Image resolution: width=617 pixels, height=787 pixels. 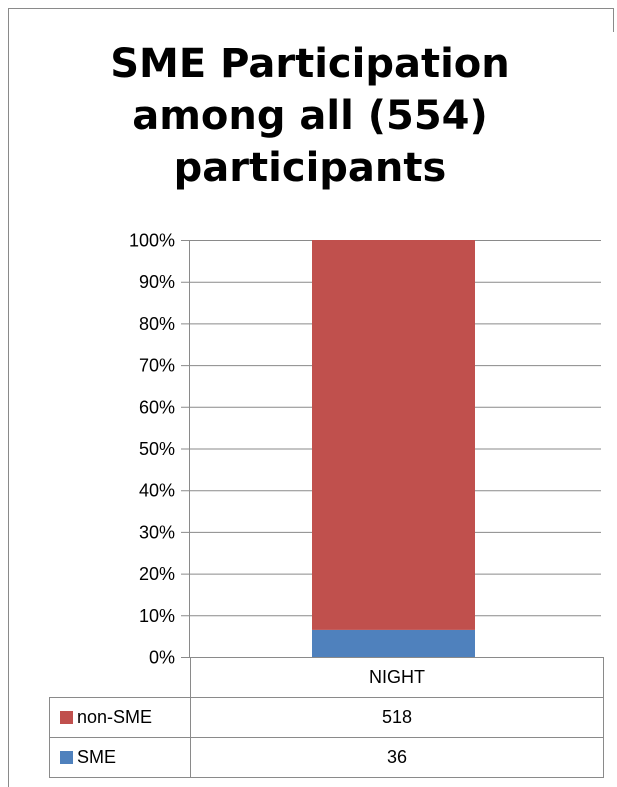 I want to click on y-tick-label: 70%, so click(x=157, y=366).